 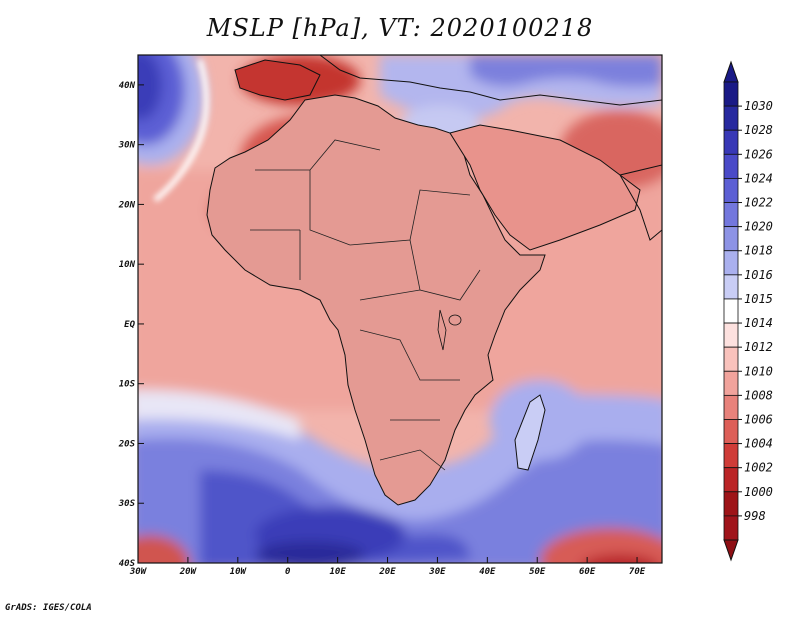 What do you see at coordinates (127, 86) in the screenshot?
I see `y-tick-label: 40N` at bounding box center [127, 86].